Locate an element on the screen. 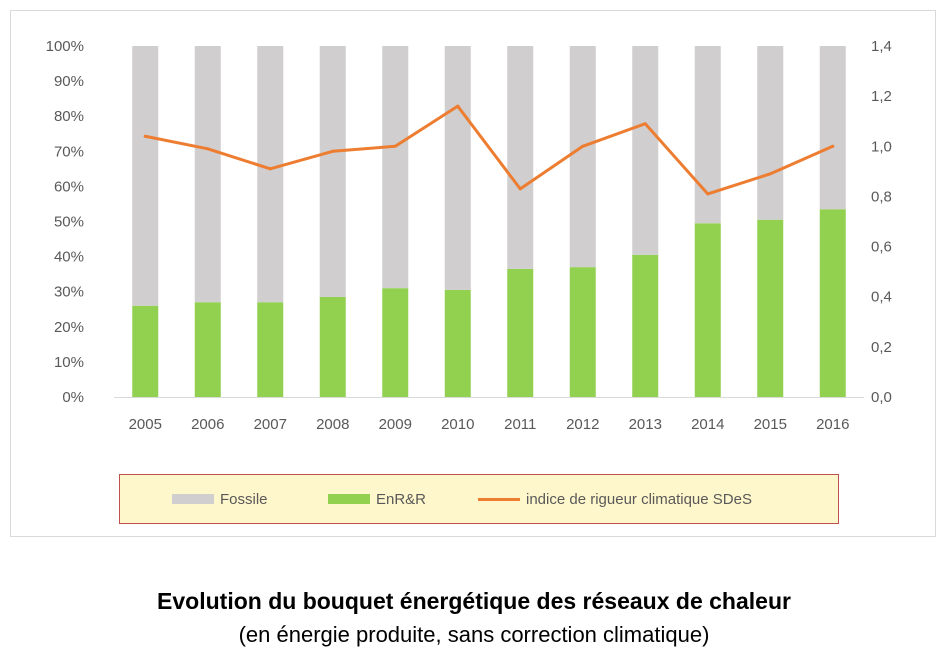 This screenshot has height=660, width=948. bar-fossile-2012 is located at coordinates (582, 157).